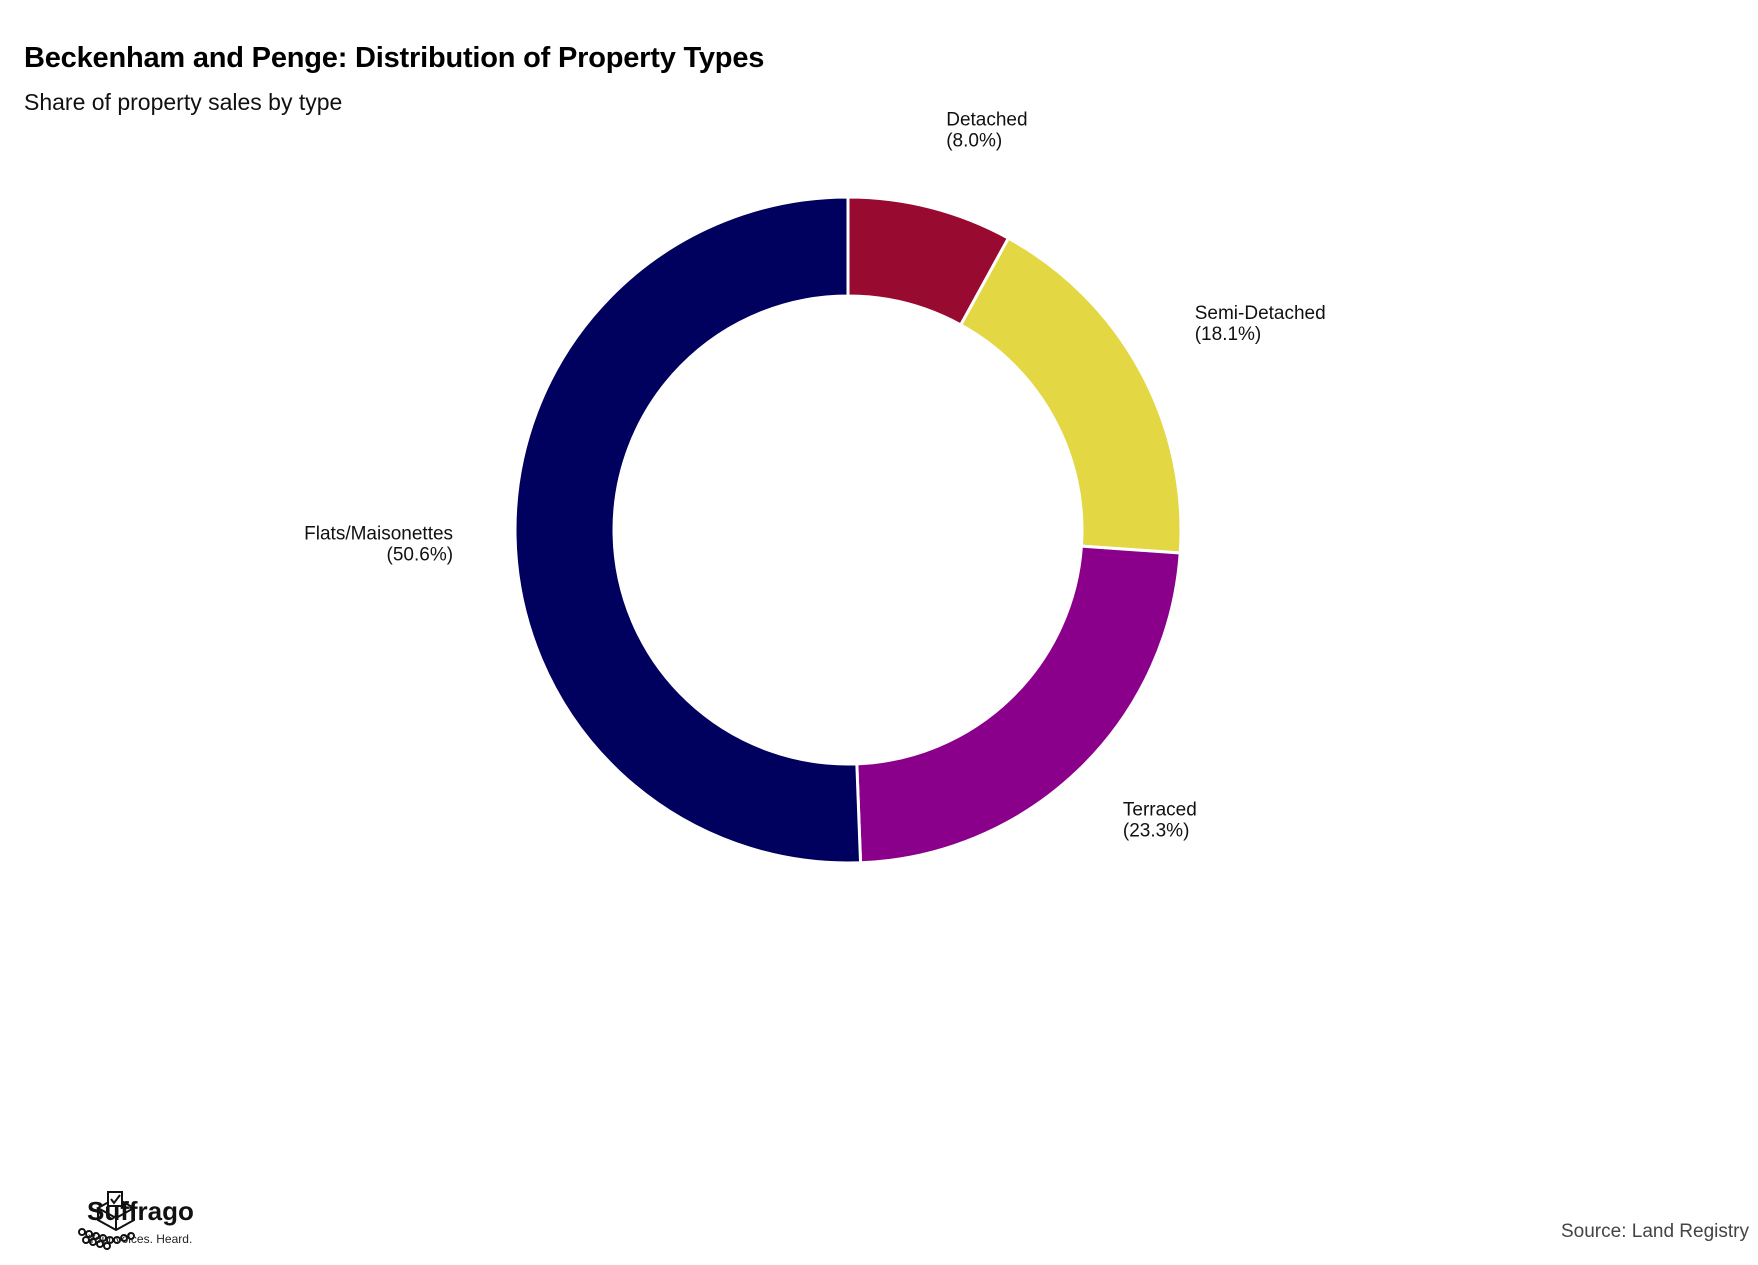 This screenshot has height=1265, width=1758. I want to click on source-note: Source: Land Registry, so click(1655, 1231).